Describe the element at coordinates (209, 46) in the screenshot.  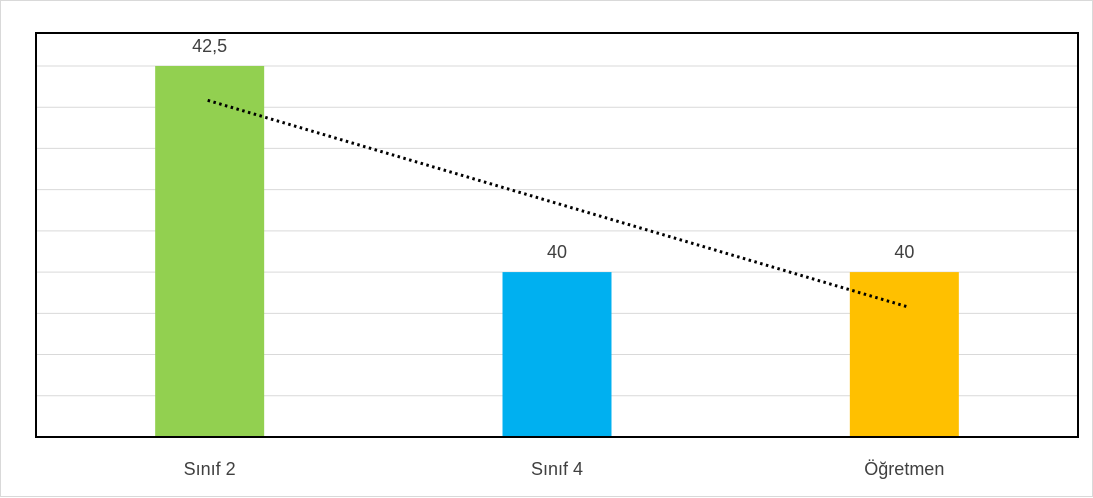
I see `data-label: 42,5` at that location.